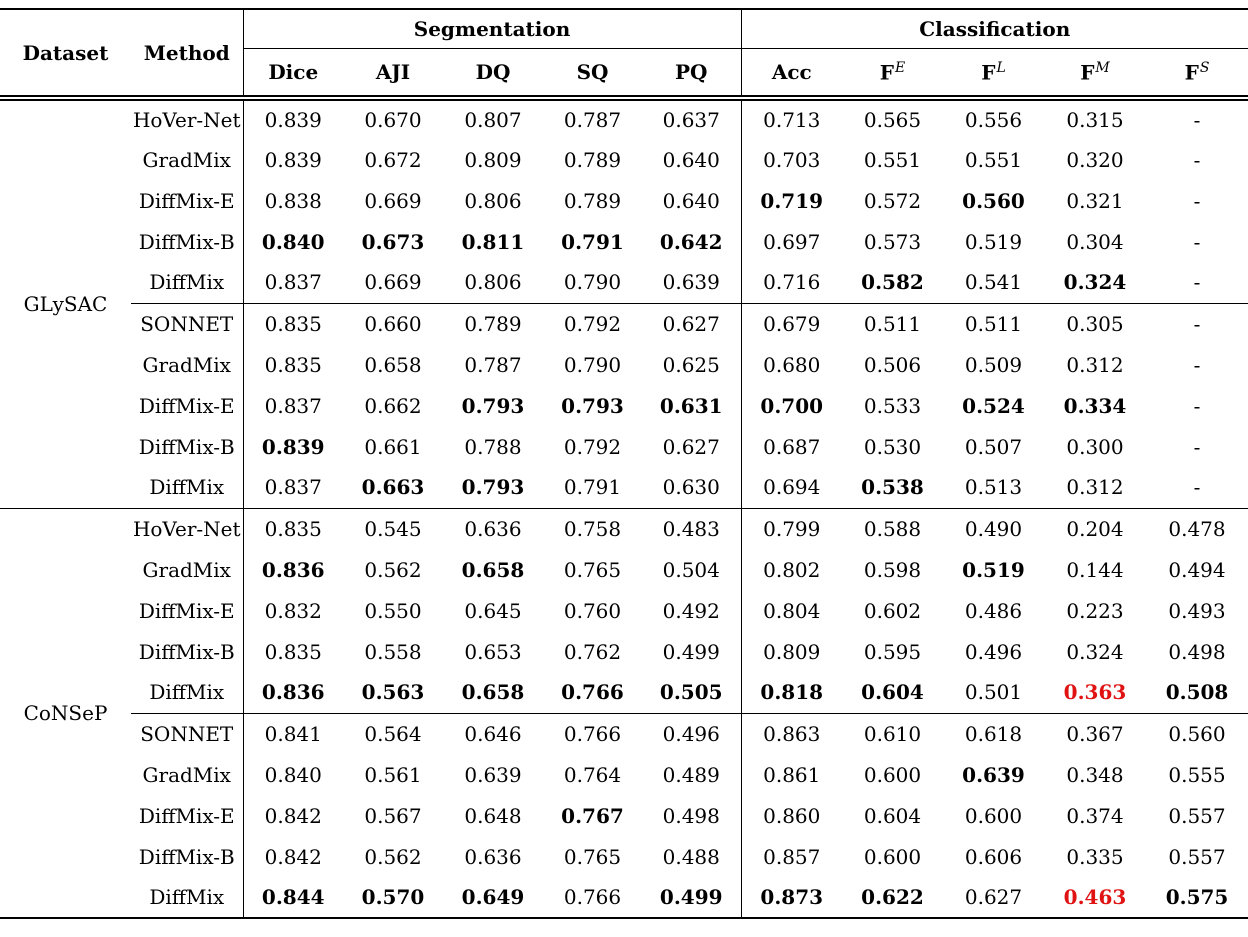  I want to click on value-cell: 0.873, so click(791, 897).